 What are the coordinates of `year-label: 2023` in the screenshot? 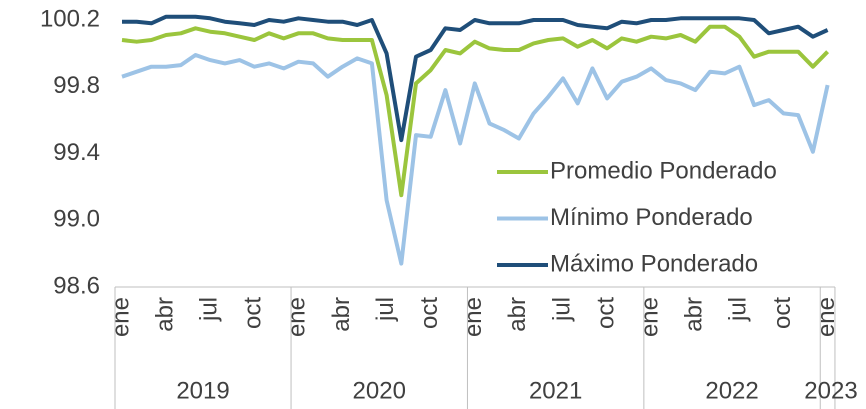 It's located at (830, 390).